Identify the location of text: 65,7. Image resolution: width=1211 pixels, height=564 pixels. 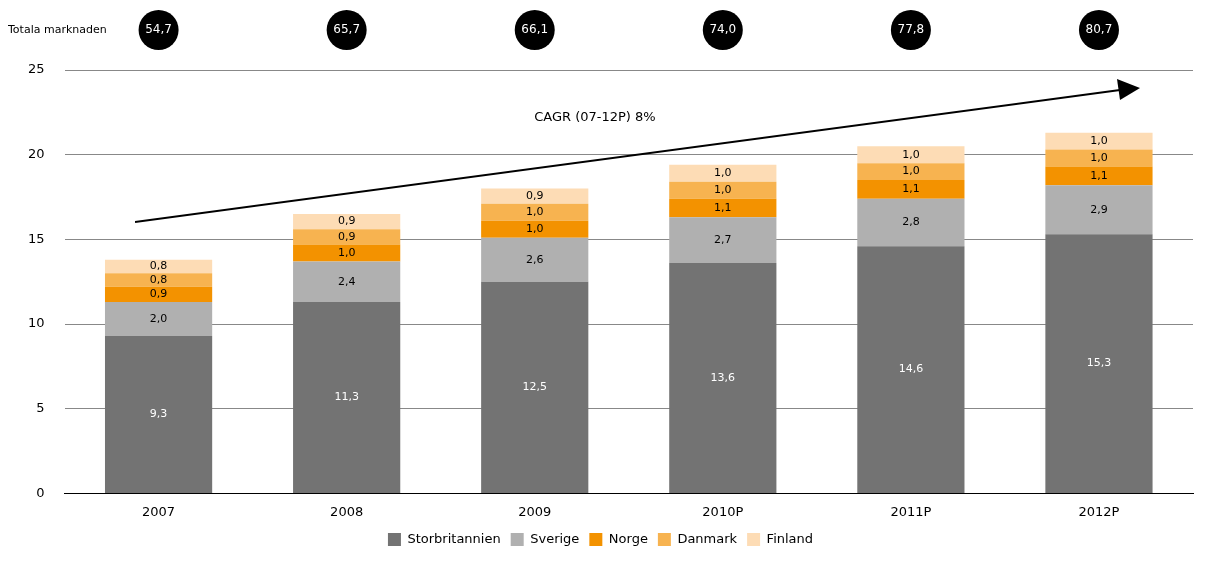
(347, 29).